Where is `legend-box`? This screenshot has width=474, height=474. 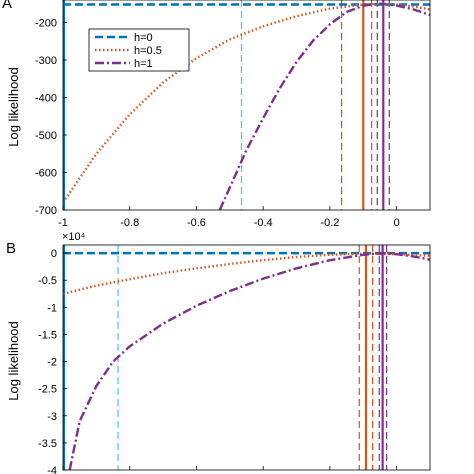 legend-box is located at coordinates (139, 50).